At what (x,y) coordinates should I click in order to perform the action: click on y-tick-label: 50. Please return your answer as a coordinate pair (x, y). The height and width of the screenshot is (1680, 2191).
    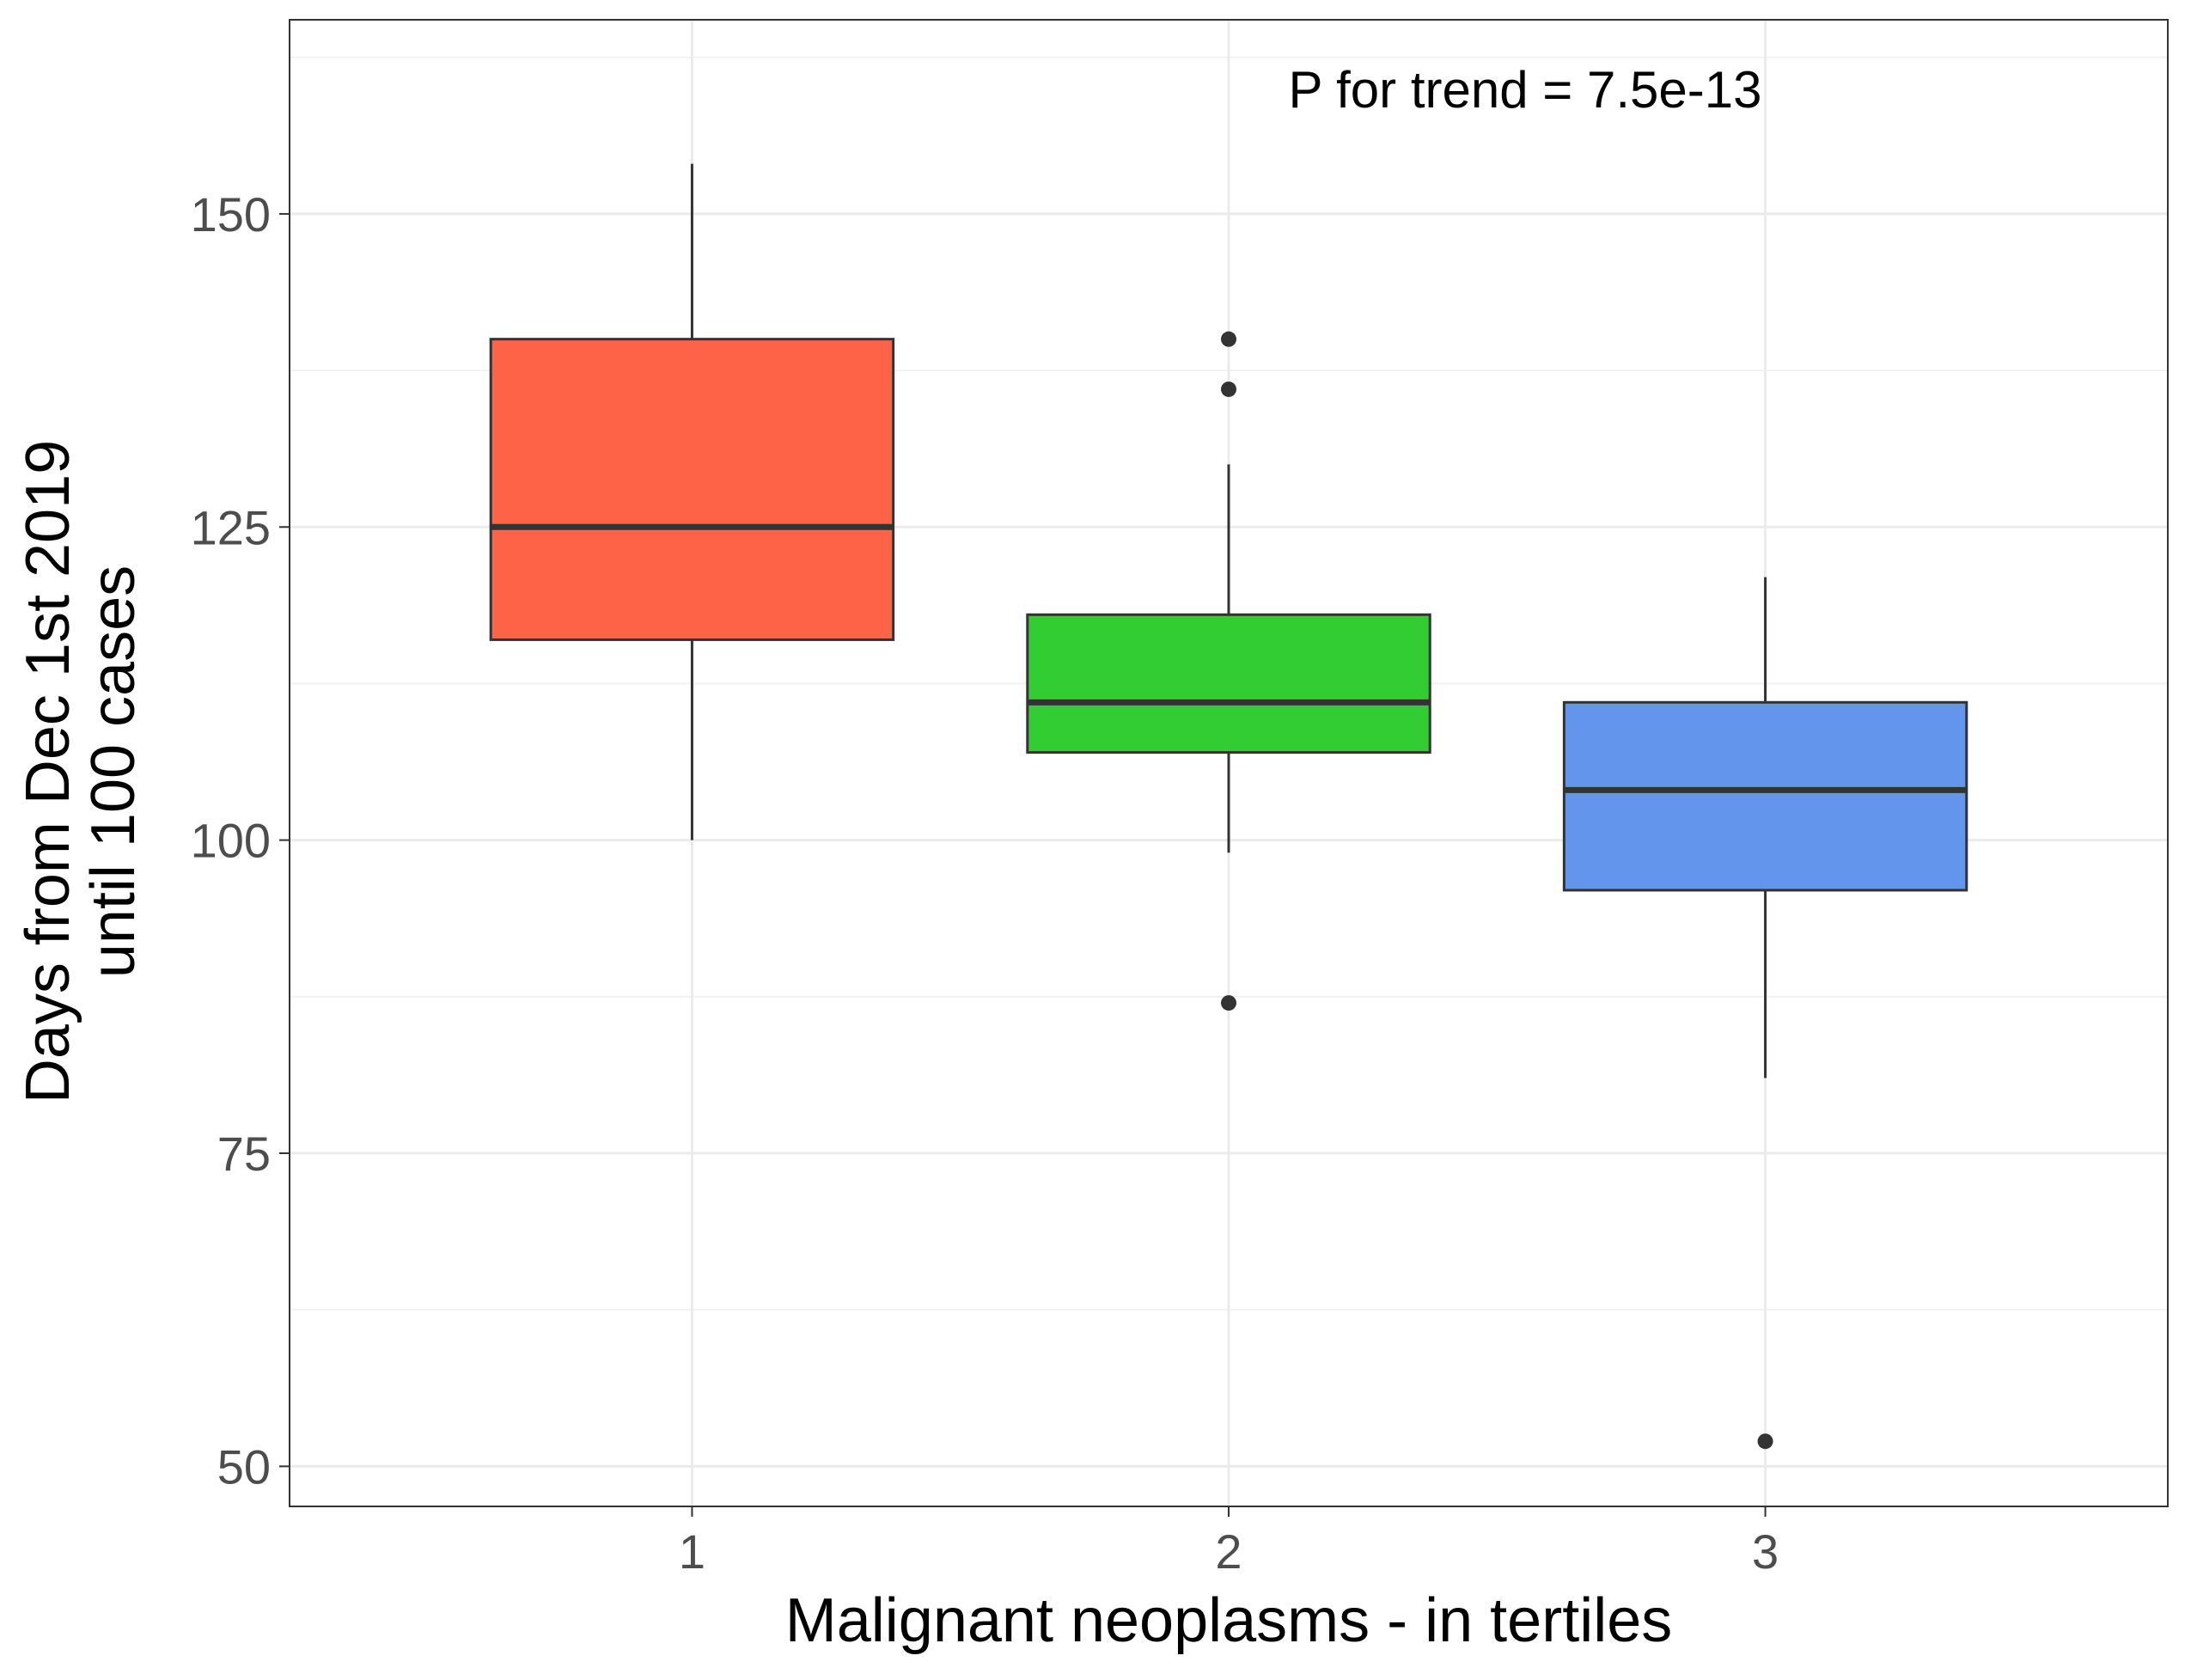
    Looking at the image, I should click on (244, 1467).